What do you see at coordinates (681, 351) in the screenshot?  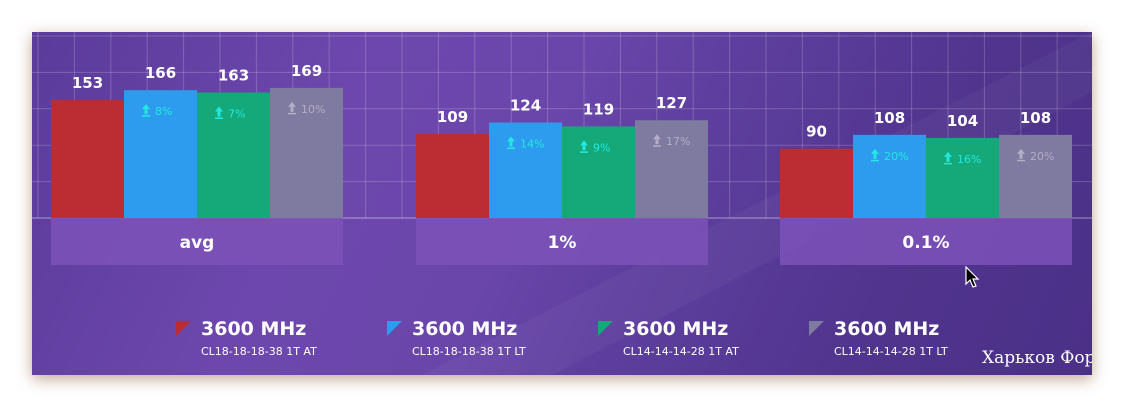 I see `legend-subtitle-3: CL14-14-14-28 1T AT` at bounding box center [681, 351].